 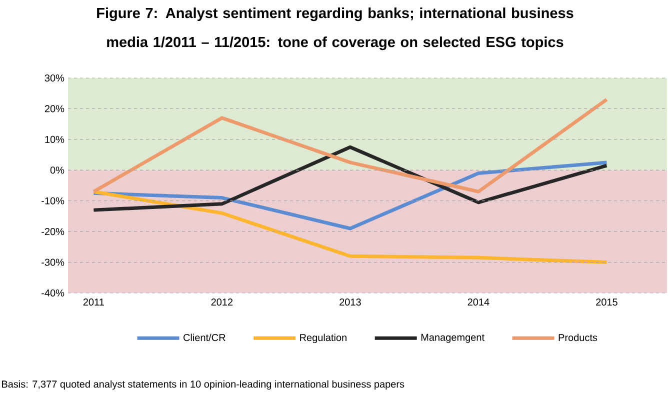 I want to click on x-tick-label: 2011, so click(x=93, y=302).